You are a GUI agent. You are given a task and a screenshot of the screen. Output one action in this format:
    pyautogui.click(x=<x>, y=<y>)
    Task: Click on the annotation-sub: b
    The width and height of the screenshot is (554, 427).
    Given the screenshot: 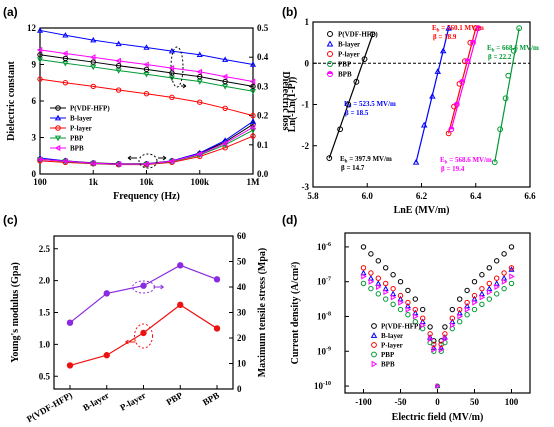 What is the action you would take?
    pyautogui.click(x=446, y=163)
    